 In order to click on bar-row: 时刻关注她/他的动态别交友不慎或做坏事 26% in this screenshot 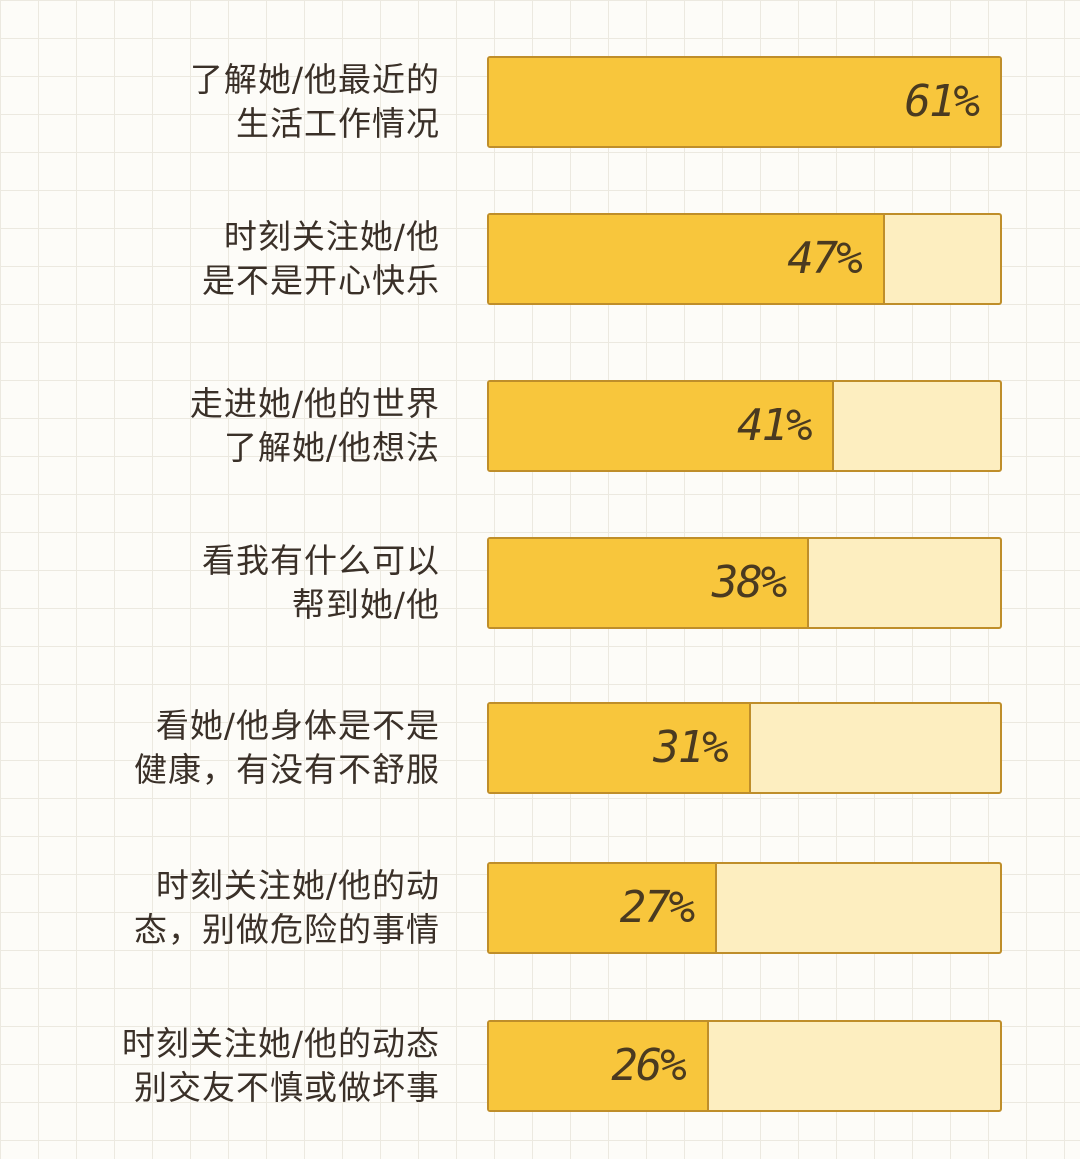, I will do `click(540, 1066)`.